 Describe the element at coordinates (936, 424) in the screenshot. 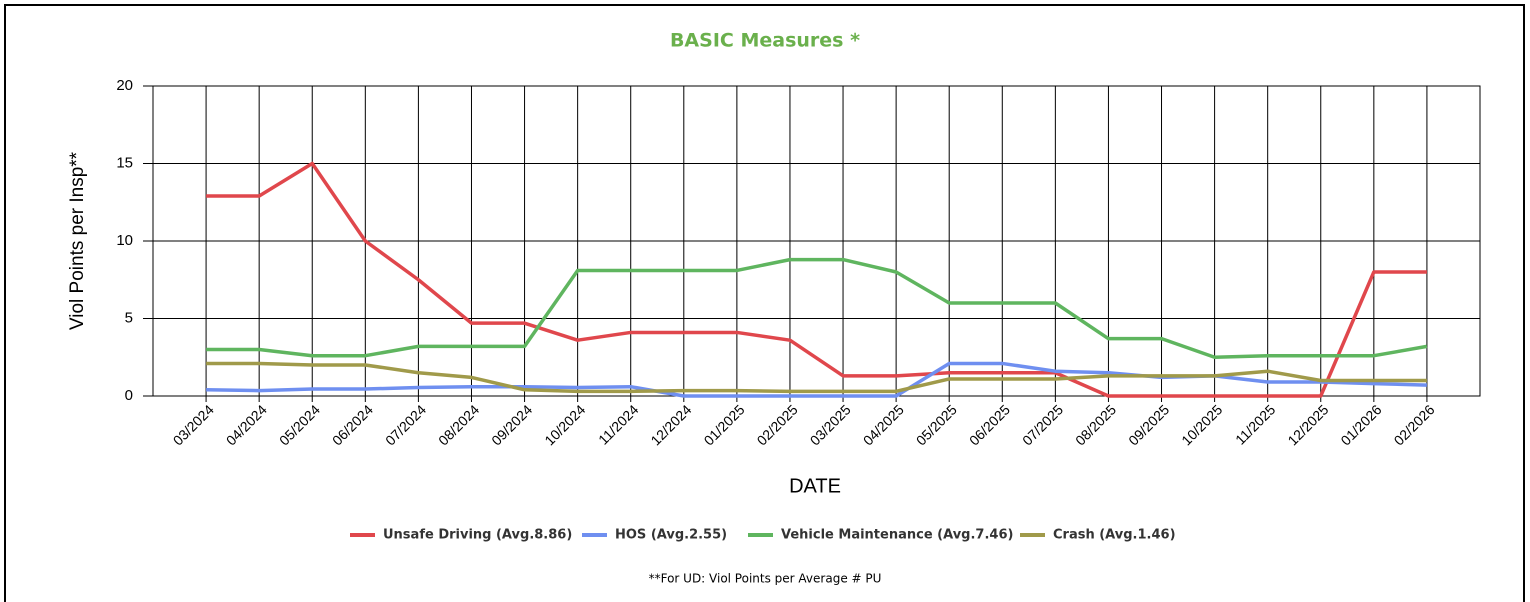

I see `x-tick-label: 05/2025` at that location.